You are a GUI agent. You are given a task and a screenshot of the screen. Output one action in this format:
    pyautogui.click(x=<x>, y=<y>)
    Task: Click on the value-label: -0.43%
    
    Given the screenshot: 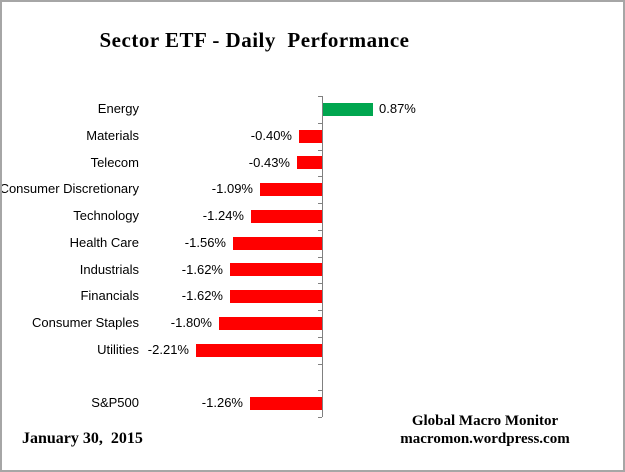 What is the action you would take?
    pyautogui.click(x=269, y=162)
    